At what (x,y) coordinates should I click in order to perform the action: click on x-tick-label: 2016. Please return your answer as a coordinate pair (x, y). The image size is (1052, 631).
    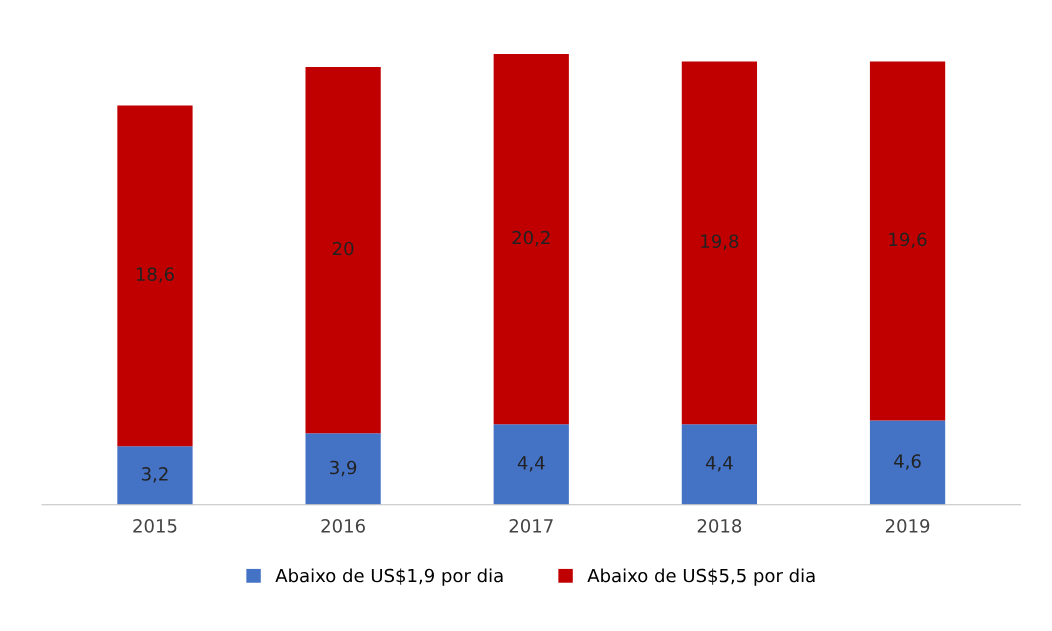
    Looking at the image, I should click on (343, 526).